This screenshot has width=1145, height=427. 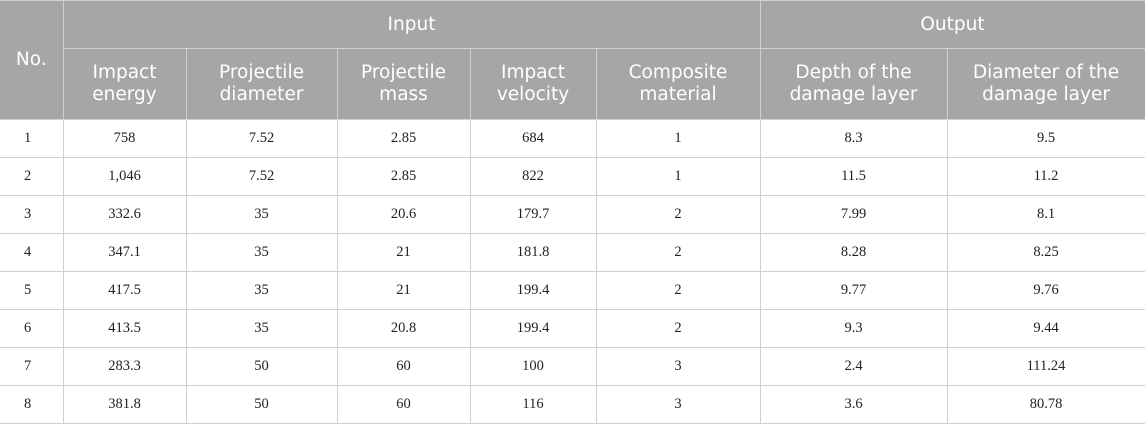 I want to click on impact-energy-cell: 381.8, so click(x=124, y=404).